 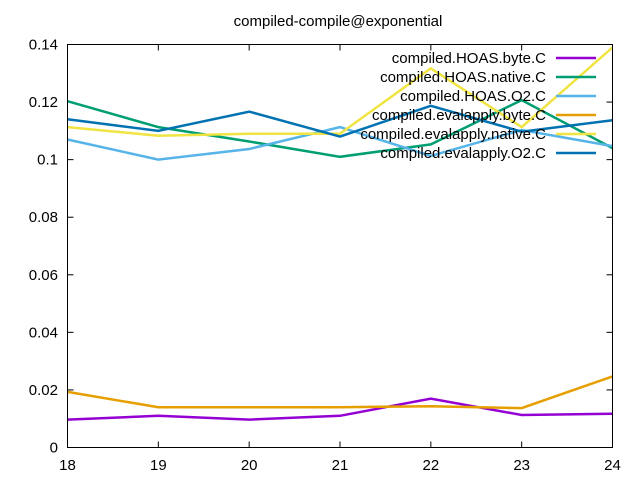 What do you see at coordinates (43, 102) in the screenshot?
I see `y-tick-label: 0.12` at bounding box center [43, 102].